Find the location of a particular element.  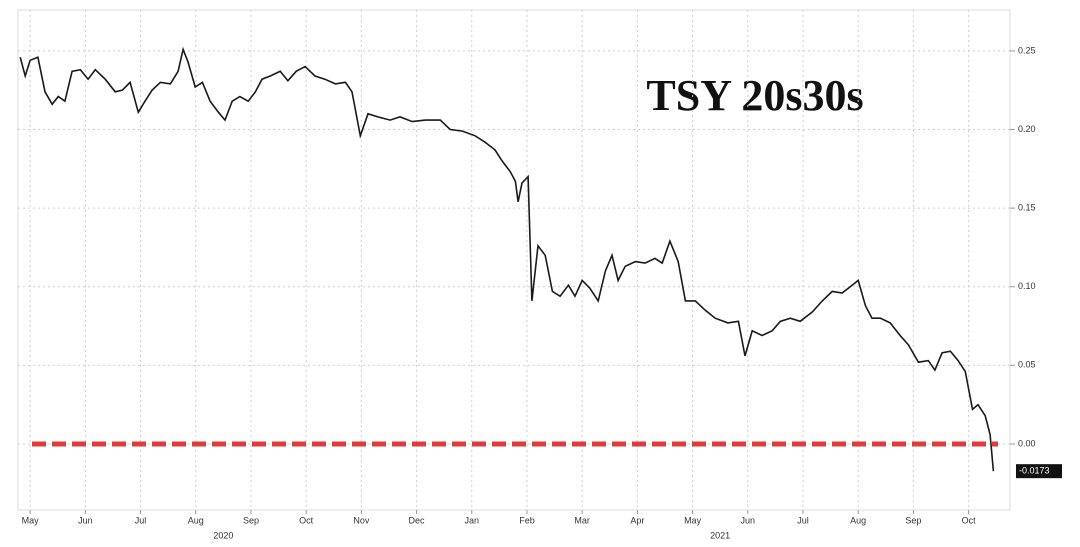

y-tick-label: 0.20 is located at coordinates (1027, 129).